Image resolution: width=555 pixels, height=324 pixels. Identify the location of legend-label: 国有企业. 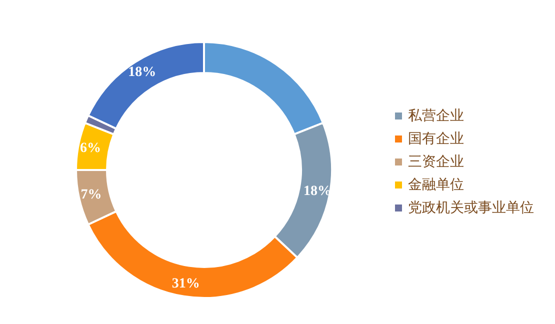
(436, 139).